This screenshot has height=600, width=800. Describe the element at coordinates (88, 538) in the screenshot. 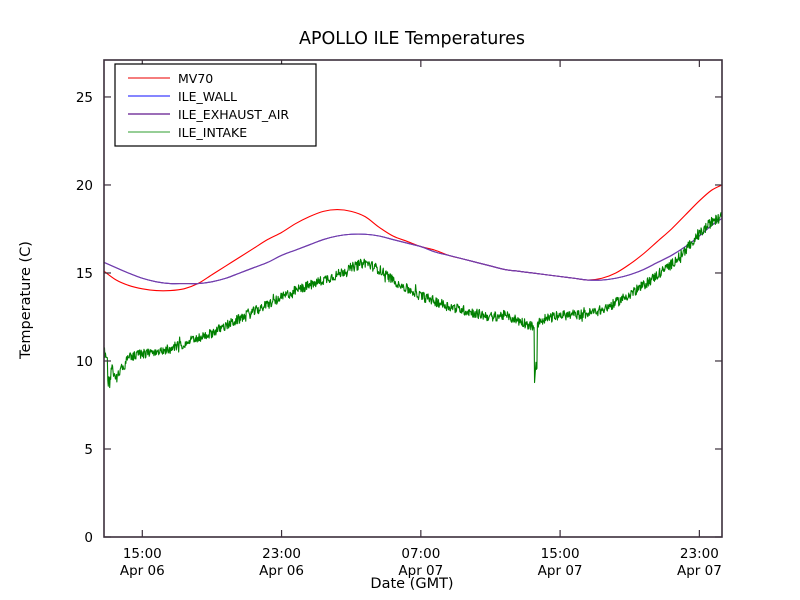

I see `y-tick-label: 0` at that location.